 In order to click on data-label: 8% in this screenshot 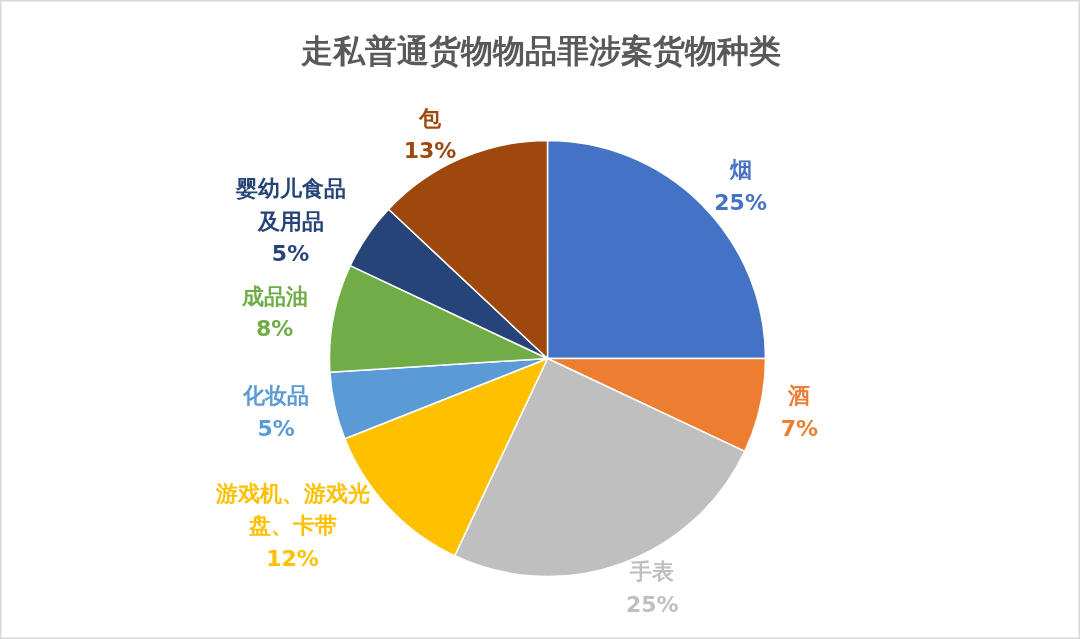, I will do `click(274, 329)`.